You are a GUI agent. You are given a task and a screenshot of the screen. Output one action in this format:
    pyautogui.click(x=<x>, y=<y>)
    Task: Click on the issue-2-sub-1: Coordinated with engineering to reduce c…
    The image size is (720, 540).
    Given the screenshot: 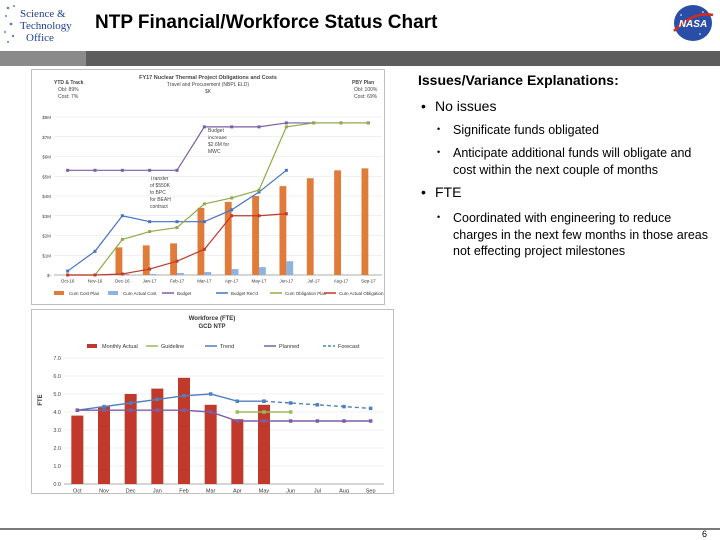 What is the action you would take?
    pyautogui.click(x=581, y=234)
    